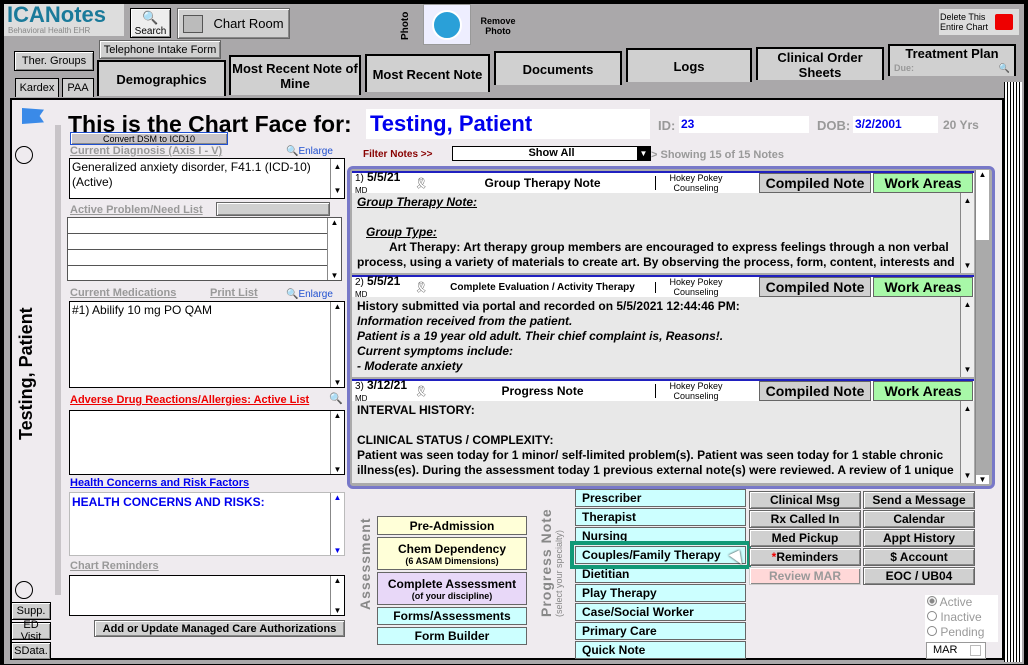 This screenshot has height=665, width=1028. What do you see at coordinates (717, 155) in the screenshot?
I see `notes-count: > Showing 15 of 15 Notes` at bounding box center [717, 155].